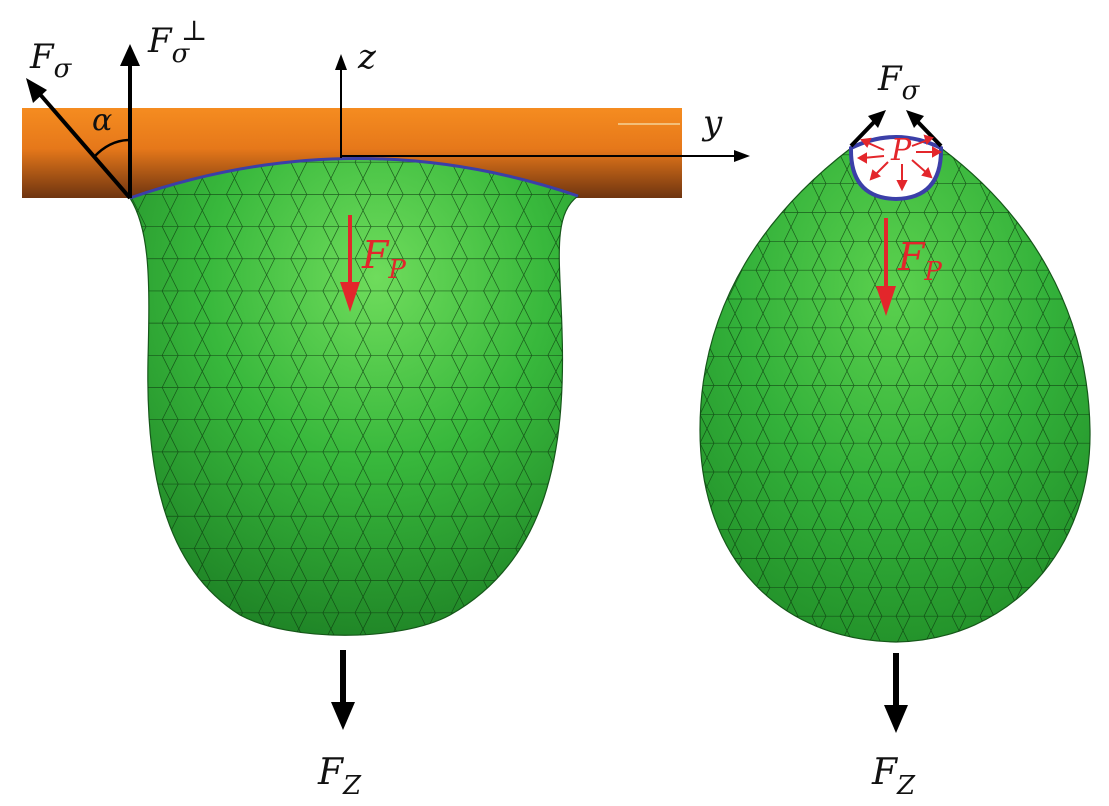 The height and width of the screenshot is (806, 1109). Describe the element at coordinates (383, 259) in the screenshot. I see `label-f-p-left: FP` at that location.